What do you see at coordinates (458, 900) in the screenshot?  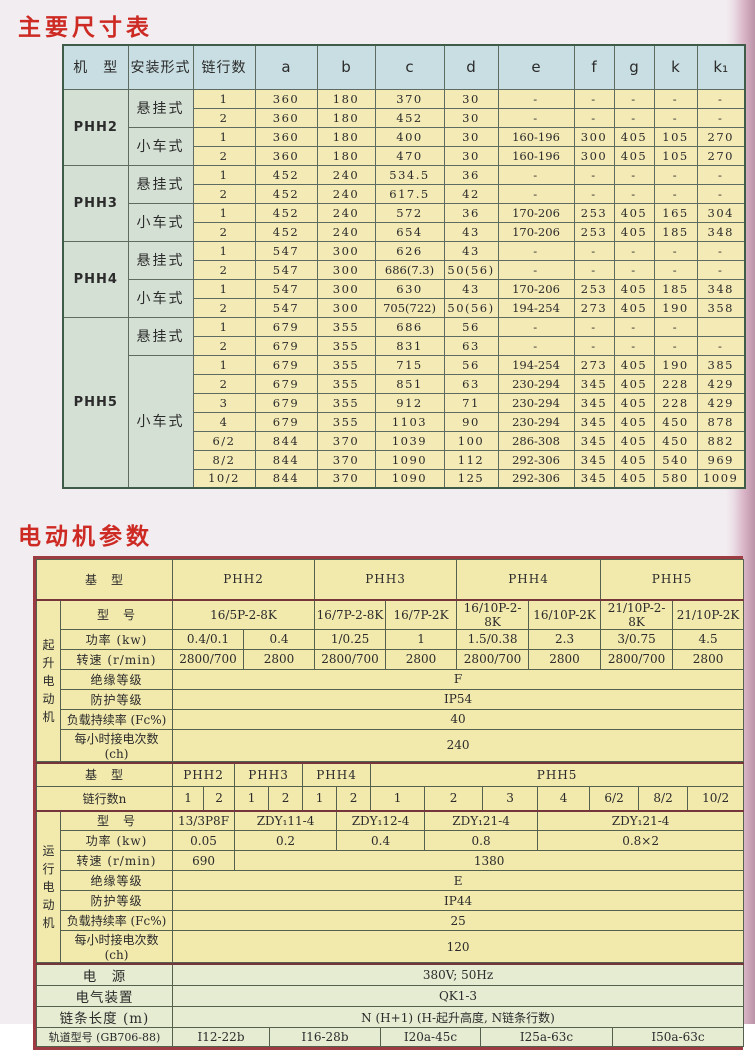 I see `param-value-cell: IP44` at bounding box center [458, 900].